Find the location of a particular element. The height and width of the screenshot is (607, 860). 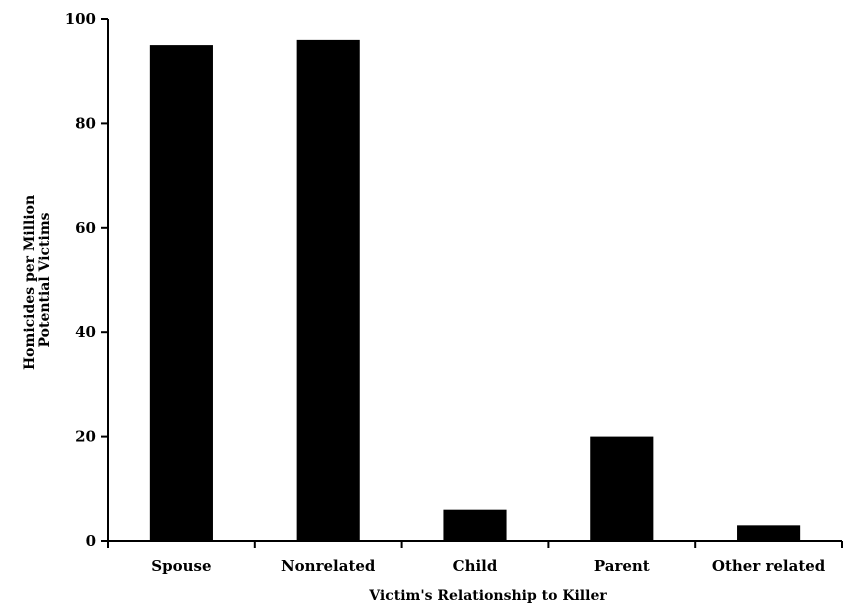

y-tick-label: 80 is located at coordinates (85, 123).